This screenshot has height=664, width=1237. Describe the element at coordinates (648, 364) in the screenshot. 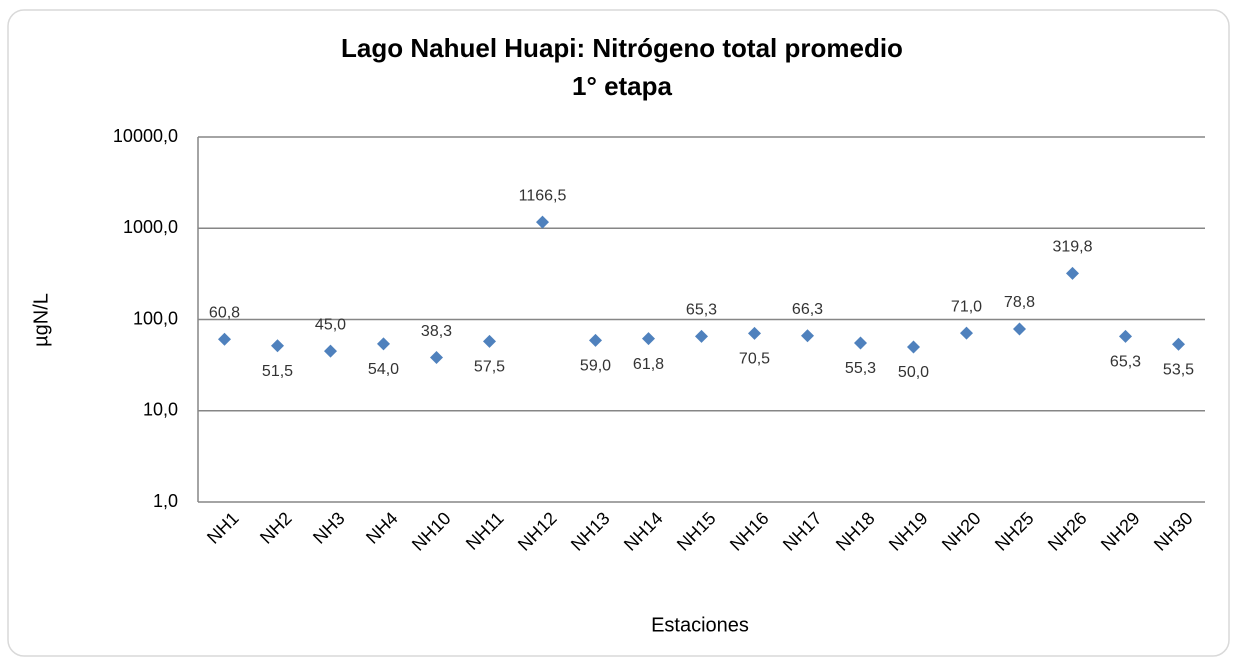

I see `data-label: 61,8` at that location.